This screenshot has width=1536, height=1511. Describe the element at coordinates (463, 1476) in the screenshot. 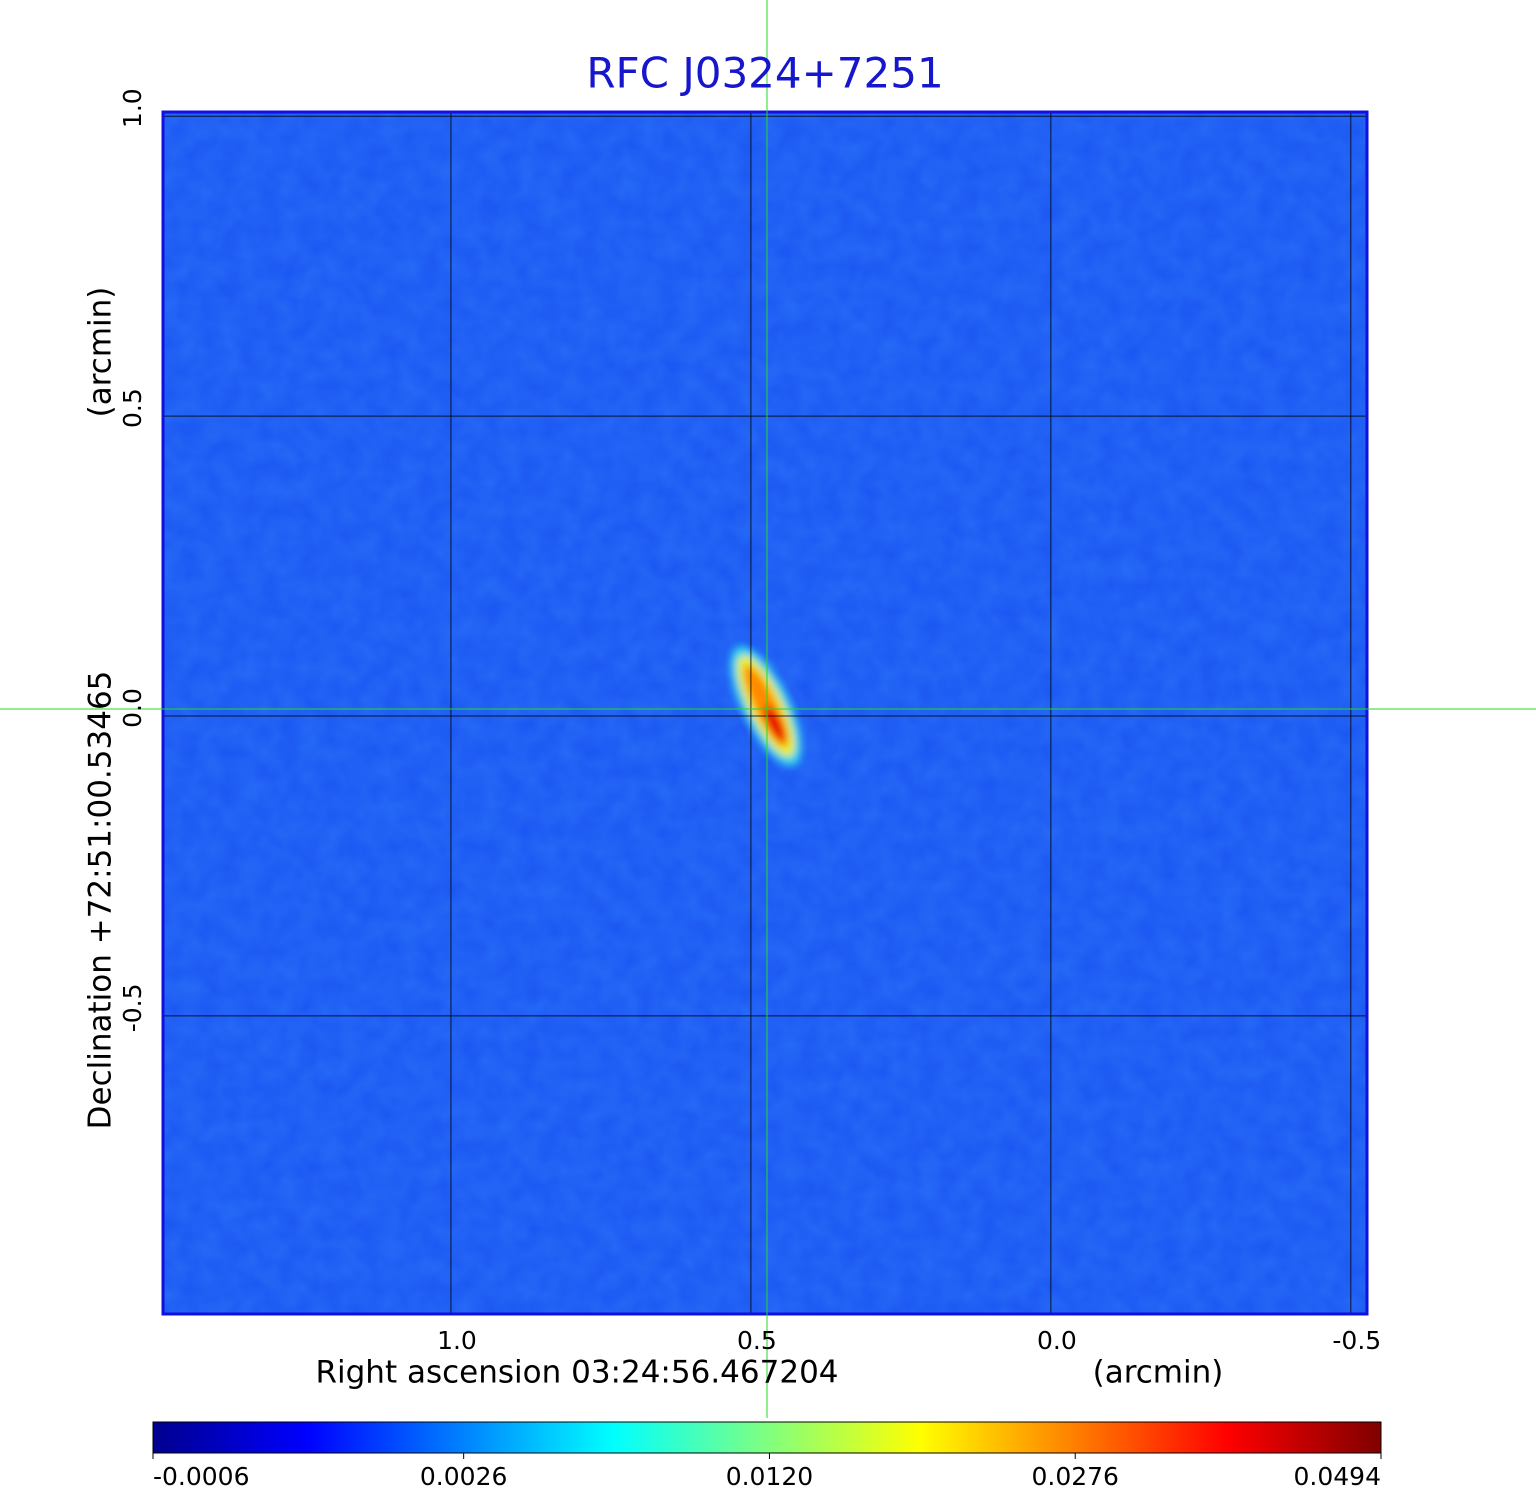

I see `colorbar-tick-label: 0.0026` at that location.